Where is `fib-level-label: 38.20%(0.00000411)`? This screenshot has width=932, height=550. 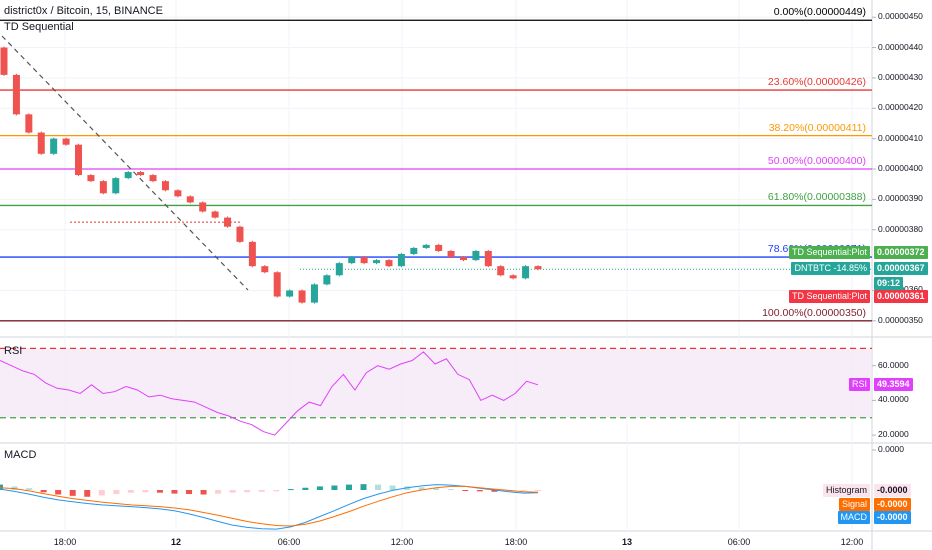 fib-level-label: 38.20%(0.00000411) is located at coordinates (817, 127).